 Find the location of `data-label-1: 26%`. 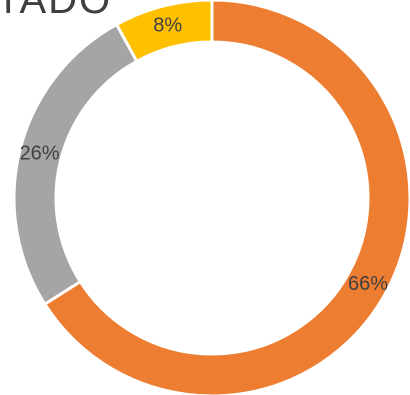

data-label-1: 26% is located at coordinates (40, 154).